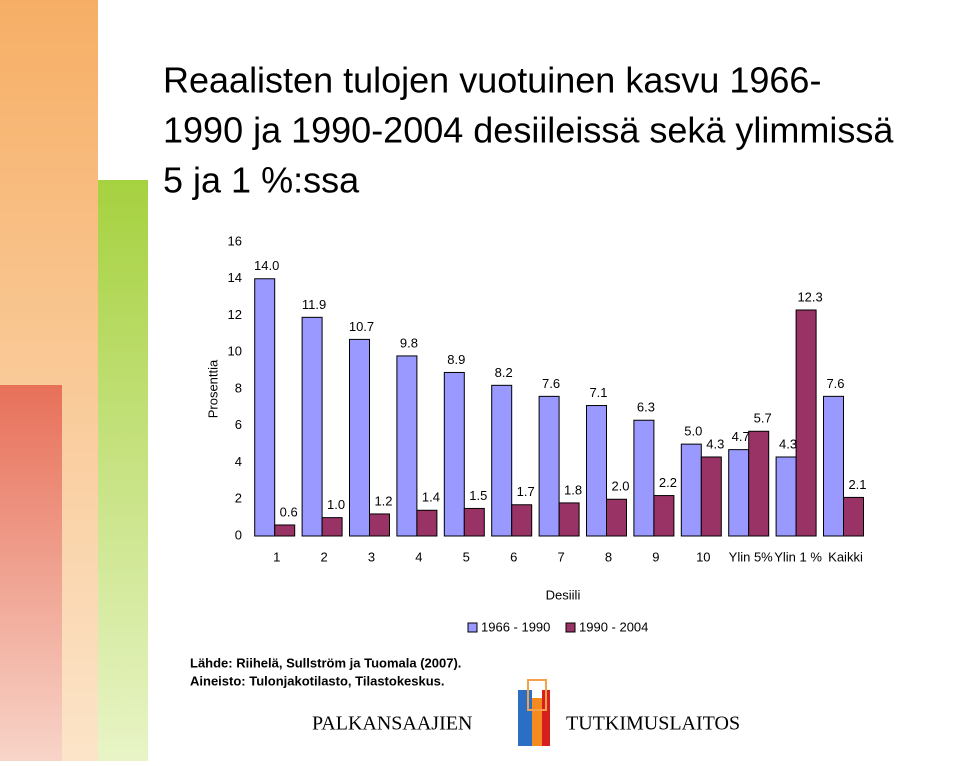 The image size is (960, 766). I want to click on x-tick-label: 6, so click(513, 556).